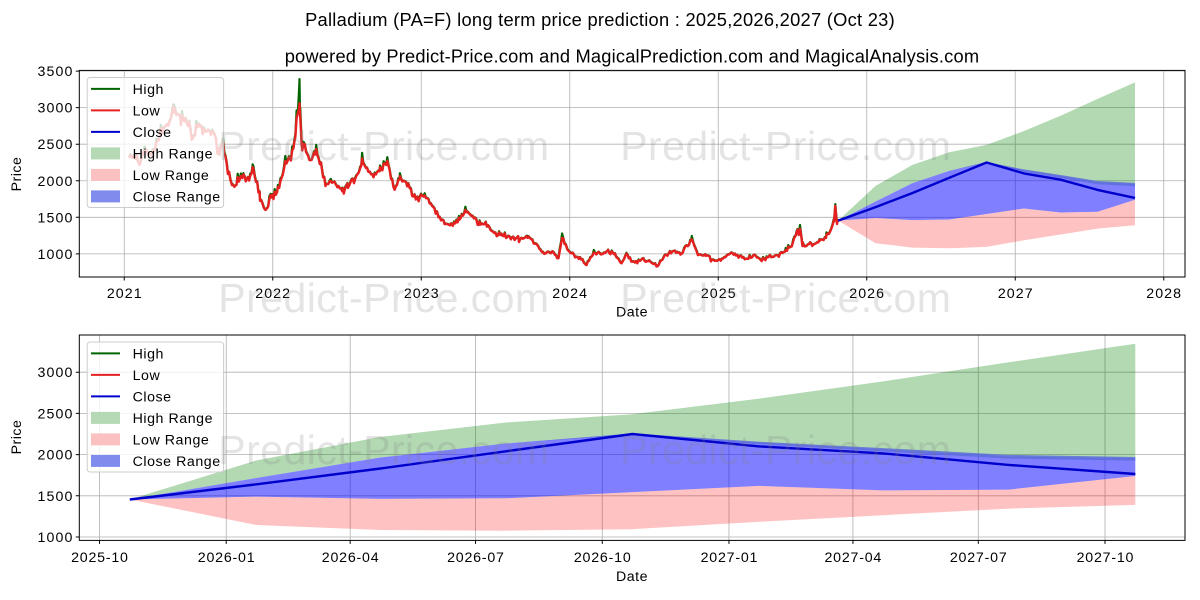 This screenshot has height=600, width=1200. I want to click on svg-text: 2026-07, so click(476, 558).